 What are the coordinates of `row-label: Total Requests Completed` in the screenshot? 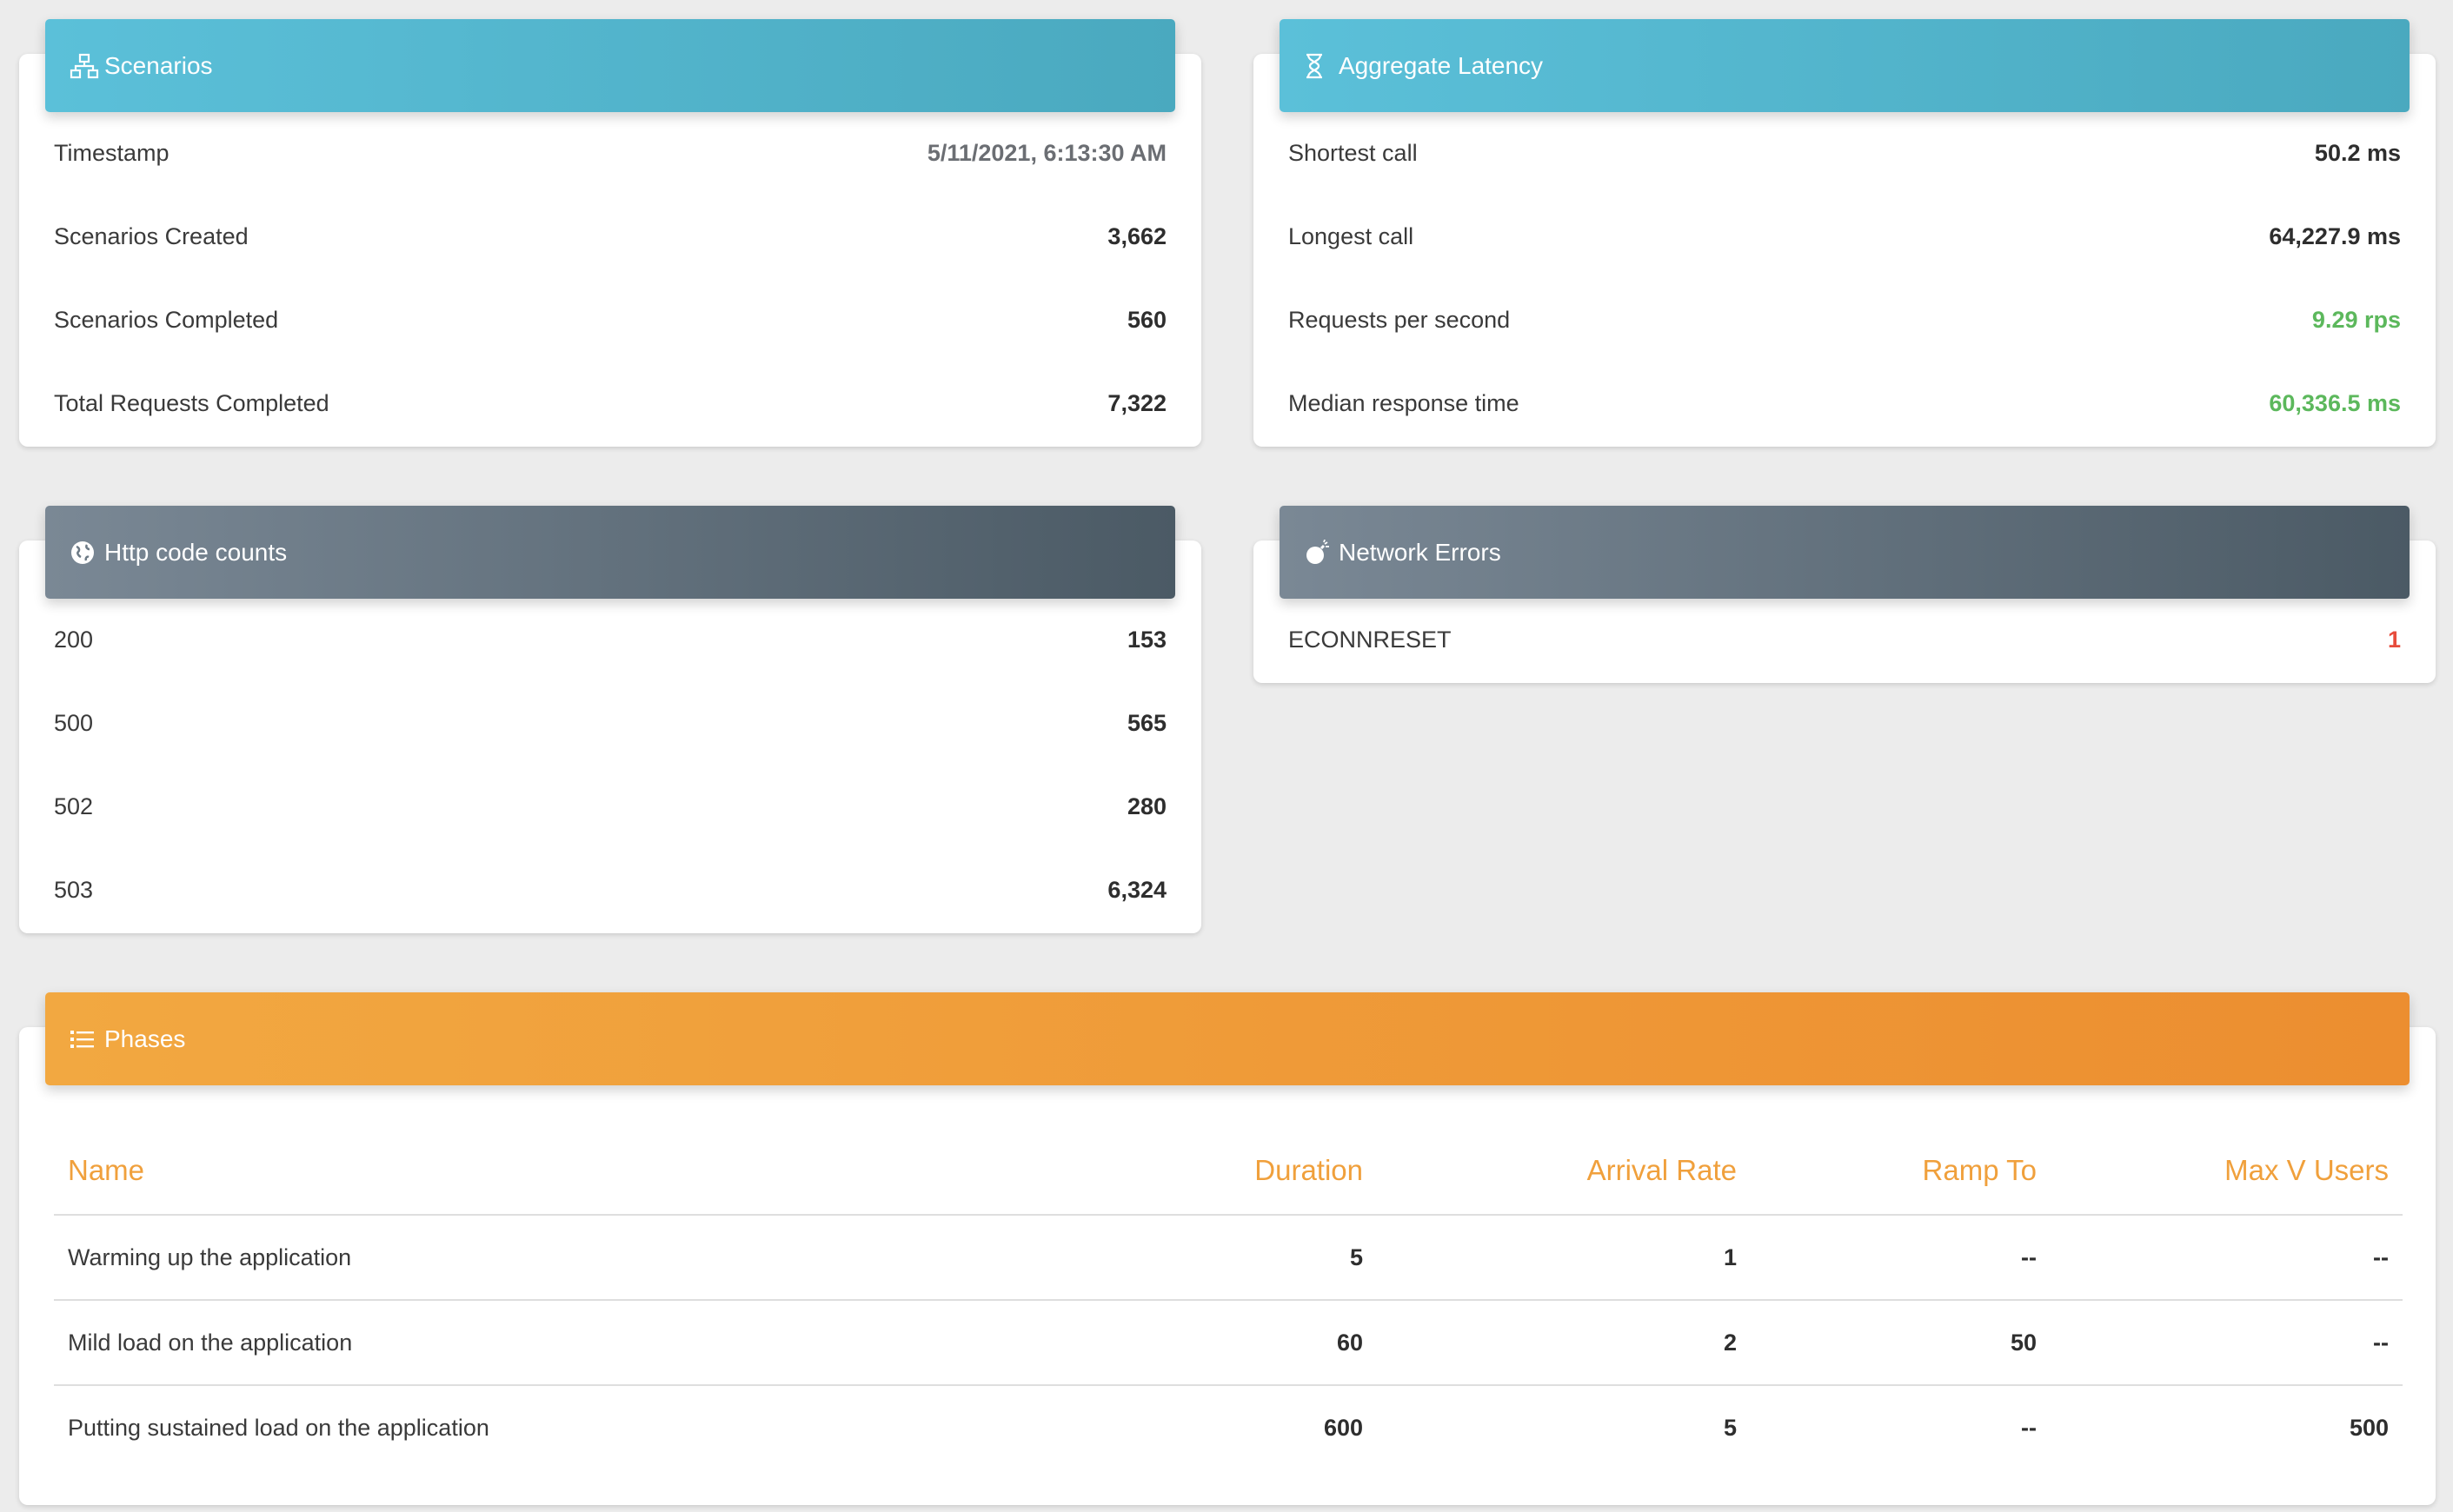 It's located at (191, 402).